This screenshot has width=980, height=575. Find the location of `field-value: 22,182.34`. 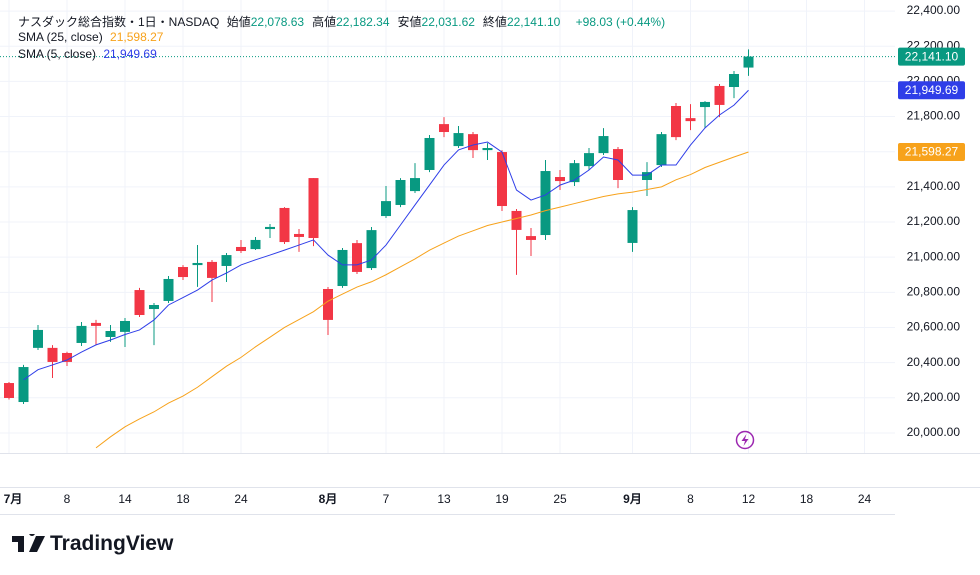

field-value: 22,182.34 is located at coordinates (363, 22).